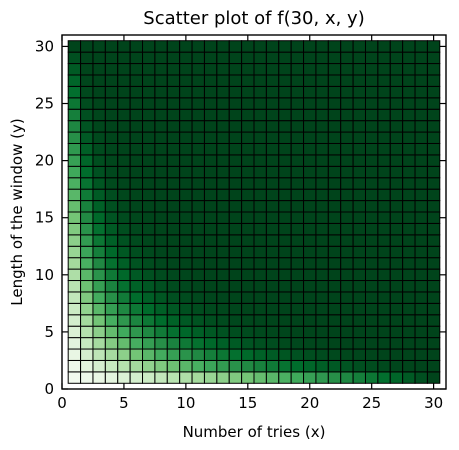  I want to click on y-tick-label: 5, so click(49, 332).